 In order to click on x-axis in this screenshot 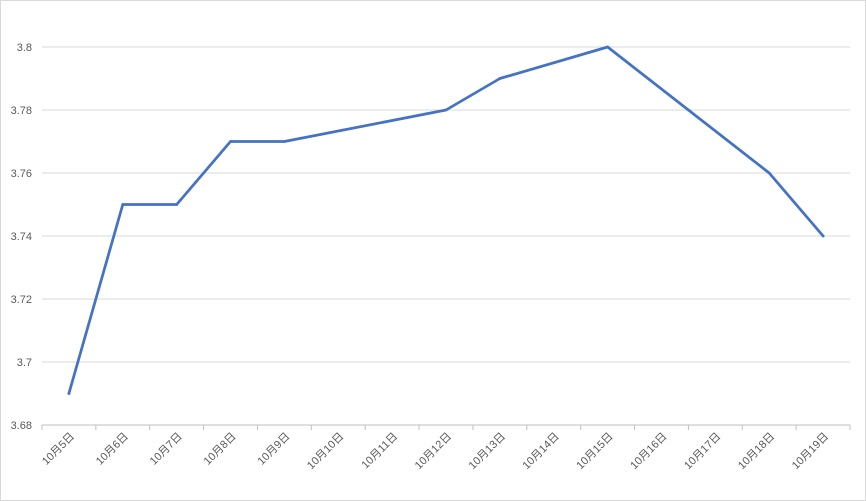, I will do `click(446, 427)`.